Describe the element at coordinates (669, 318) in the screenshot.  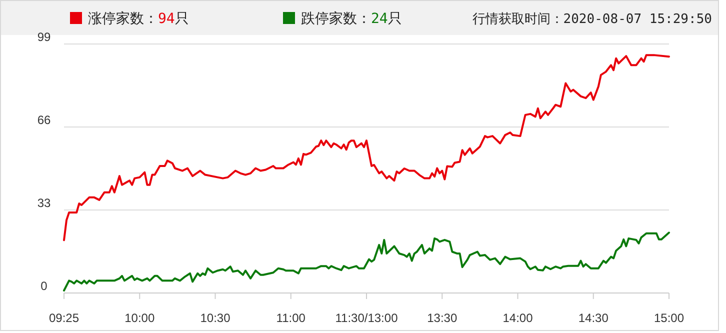
I see `x-tick-label: 15:00` at that location.